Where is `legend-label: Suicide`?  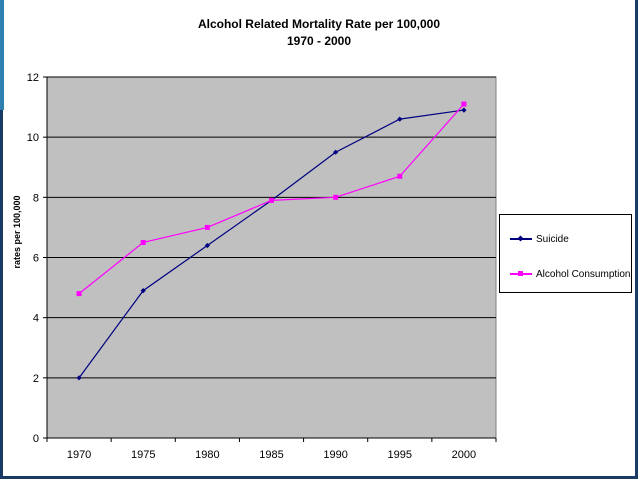 legend-label: Suicide is located at coordinates (552, 239).